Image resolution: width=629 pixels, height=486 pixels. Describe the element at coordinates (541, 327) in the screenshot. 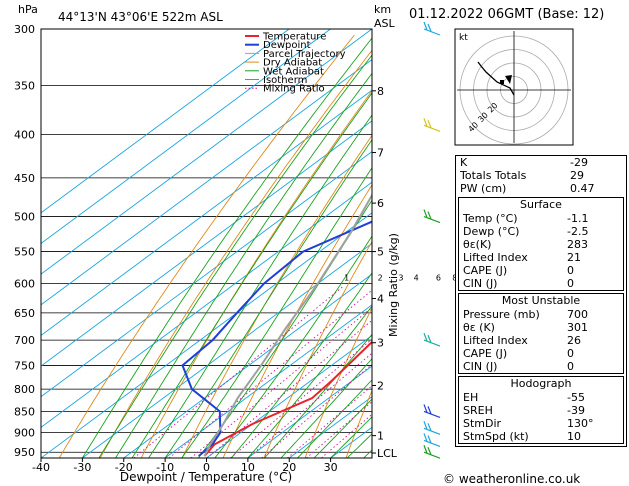

I see `most-unstable-row: θε (K) 301` at that location.